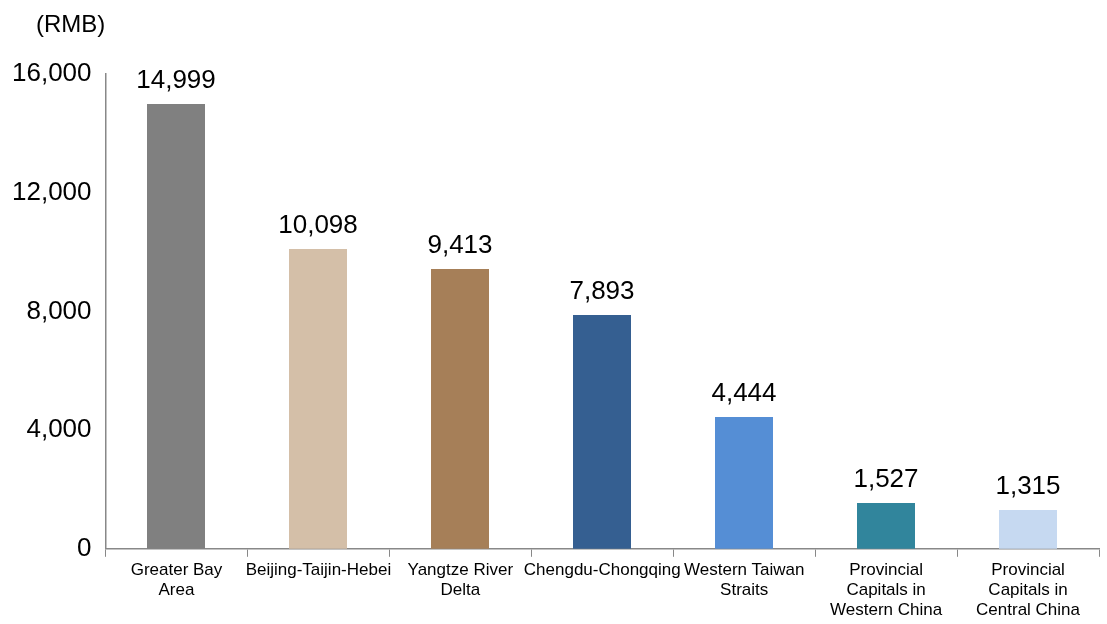 This screenshot has width=1107, height=624. What do you see at coordinates (176, 579) in the screenshot?
I see `x-tick-label: Greater Bay Area` at bounding box center [176, 579].